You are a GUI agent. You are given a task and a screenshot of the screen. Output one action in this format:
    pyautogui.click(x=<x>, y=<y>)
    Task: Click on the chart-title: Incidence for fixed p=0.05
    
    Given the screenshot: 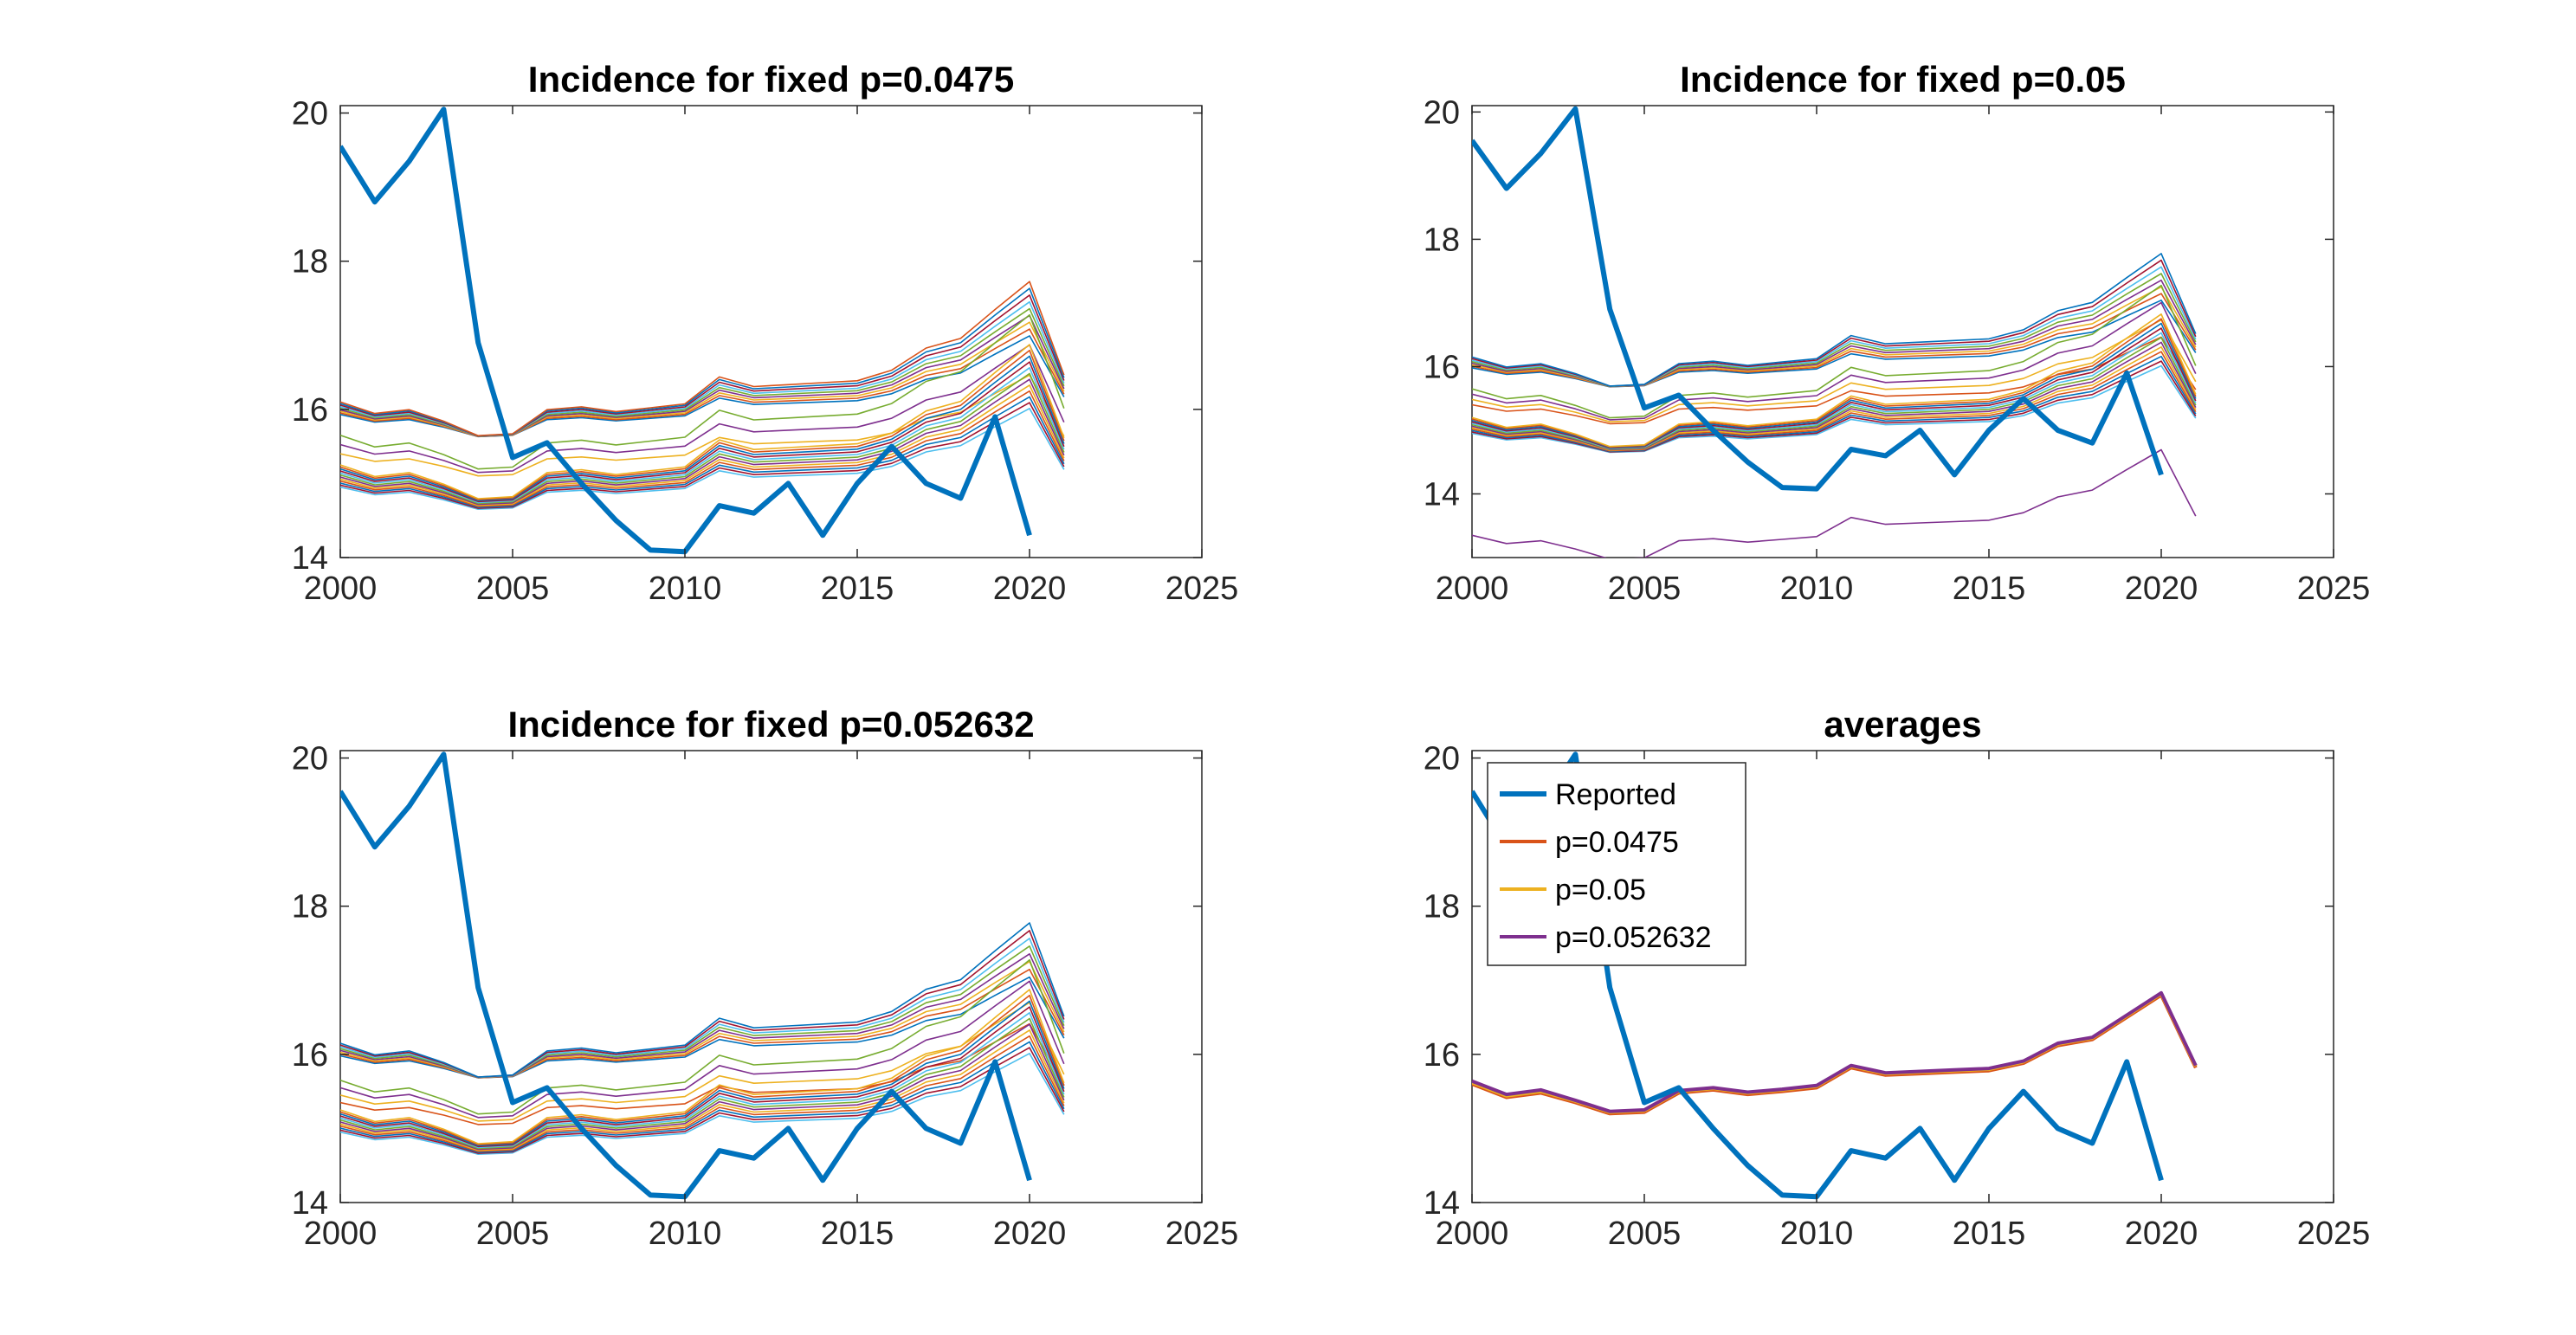 What is the action you would take?
    pyautogui.click(x=1903, y=80)
    